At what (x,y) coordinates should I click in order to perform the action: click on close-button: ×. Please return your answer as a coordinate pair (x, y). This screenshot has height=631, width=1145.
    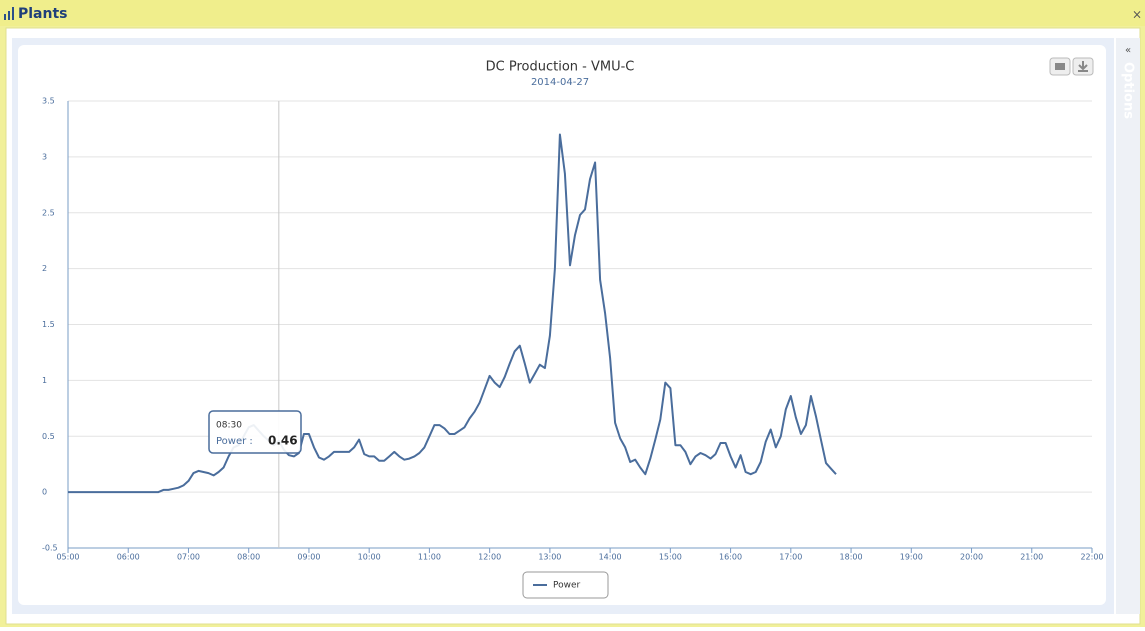
    Looking at the image, I should click on (1137, 15).